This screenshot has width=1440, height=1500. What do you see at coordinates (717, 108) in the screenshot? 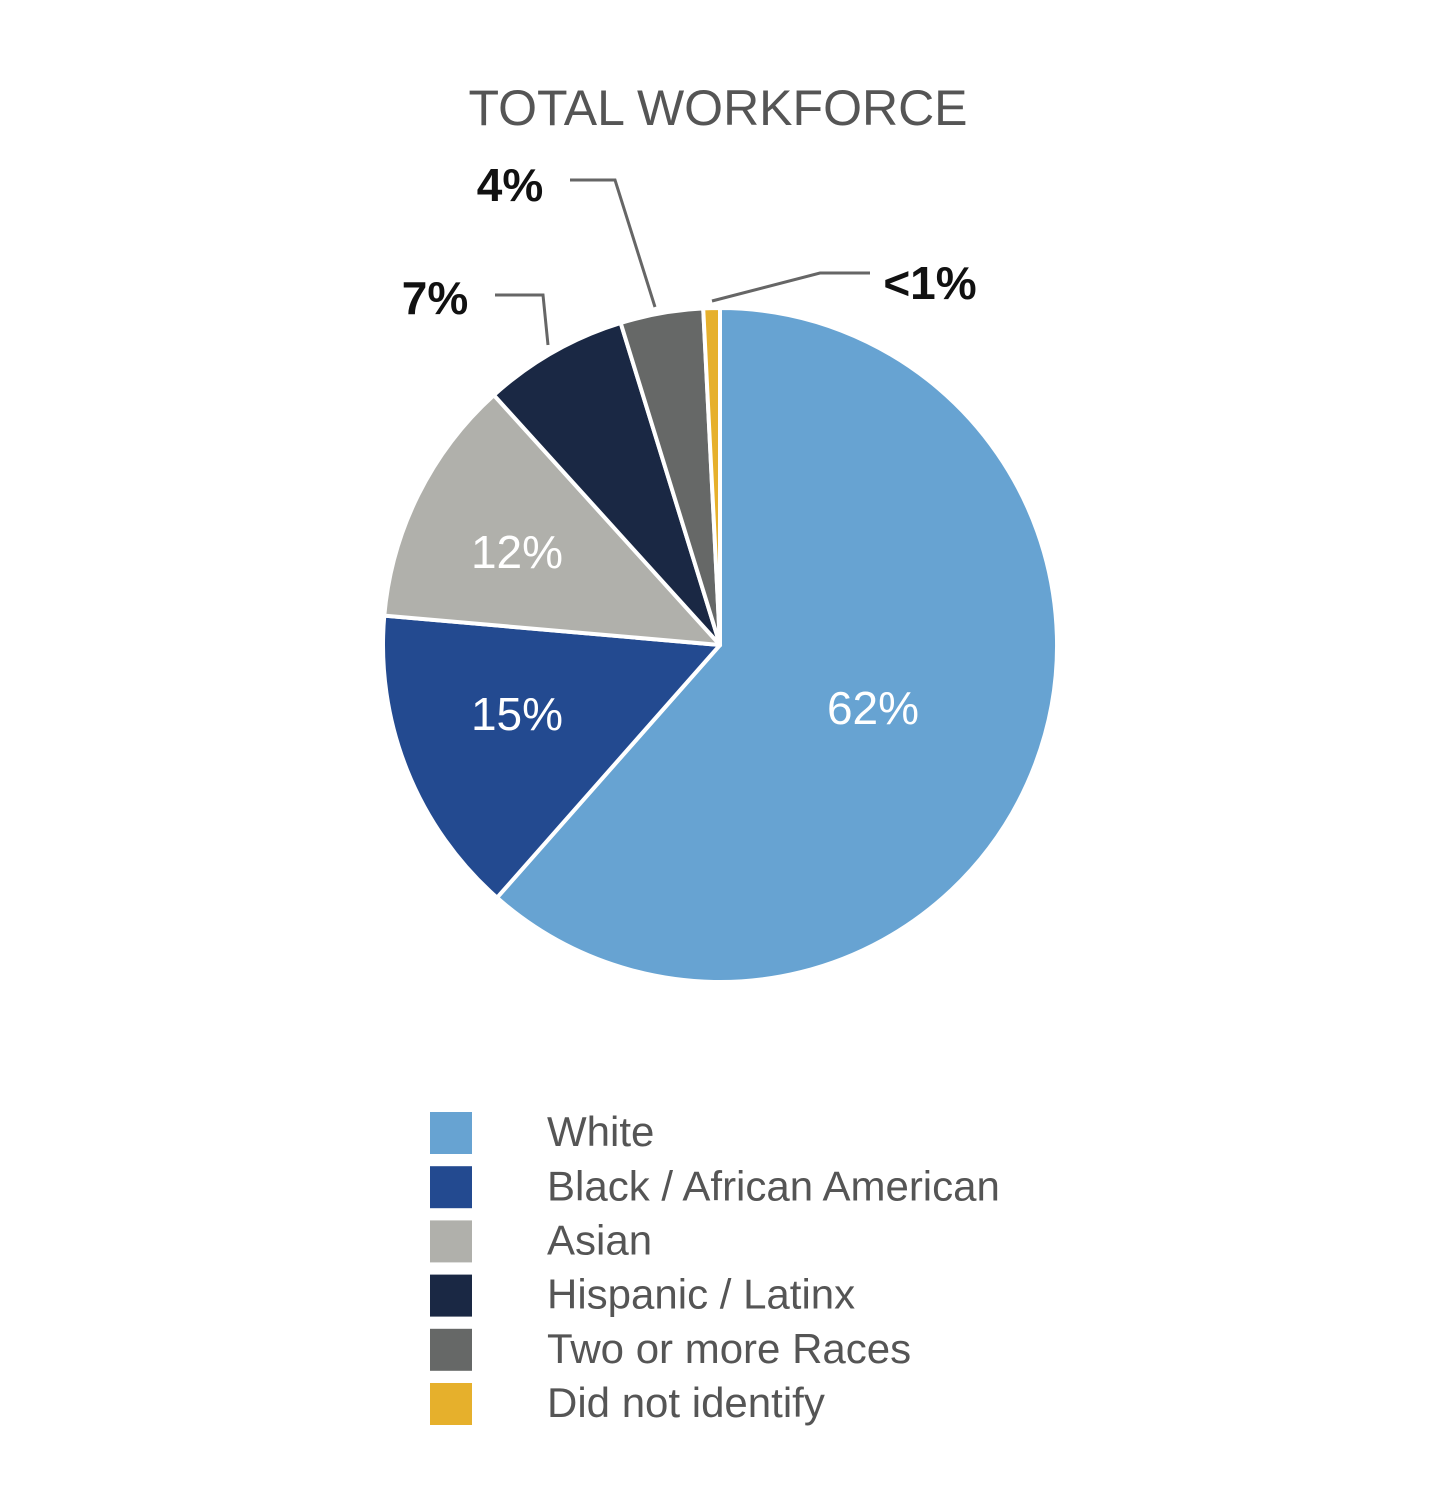
I see `chart-title: TOTAL WORKFORCE` at bounding box center [717, 108].